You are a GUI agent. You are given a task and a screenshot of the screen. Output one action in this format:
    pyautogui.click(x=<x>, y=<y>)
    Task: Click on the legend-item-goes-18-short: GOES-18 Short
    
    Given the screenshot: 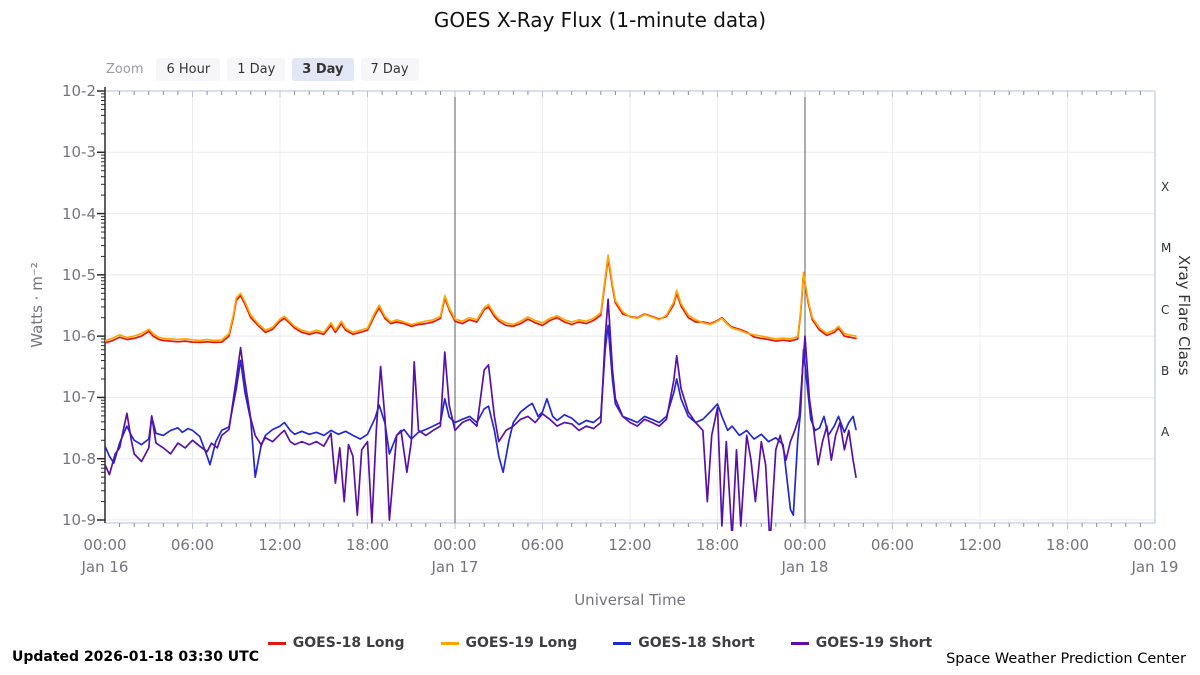 What is the action you would take?
    pyautogui.click(x=684, y=643)
    